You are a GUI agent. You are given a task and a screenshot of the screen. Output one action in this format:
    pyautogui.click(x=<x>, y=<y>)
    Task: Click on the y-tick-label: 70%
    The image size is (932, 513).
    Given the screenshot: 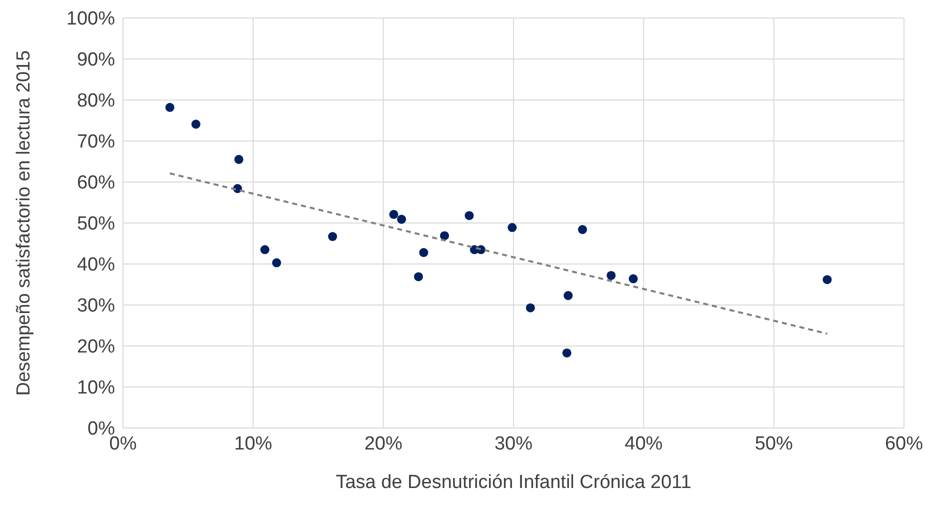 What is the action you would take?
    pyautogui.click(x=96, y=142)
    